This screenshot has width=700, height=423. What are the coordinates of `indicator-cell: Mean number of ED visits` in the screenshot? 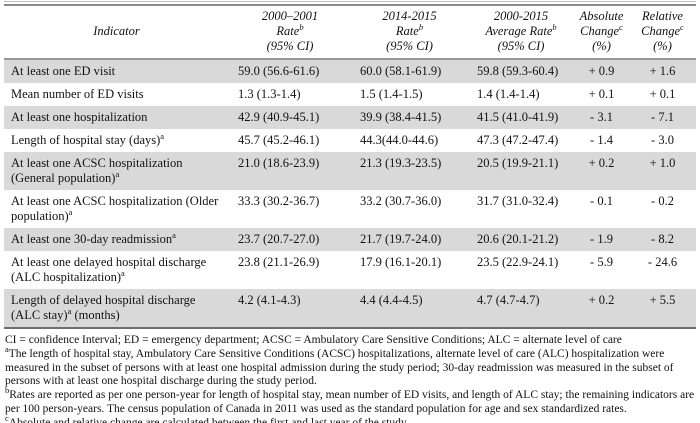 It's located at (77, 94).